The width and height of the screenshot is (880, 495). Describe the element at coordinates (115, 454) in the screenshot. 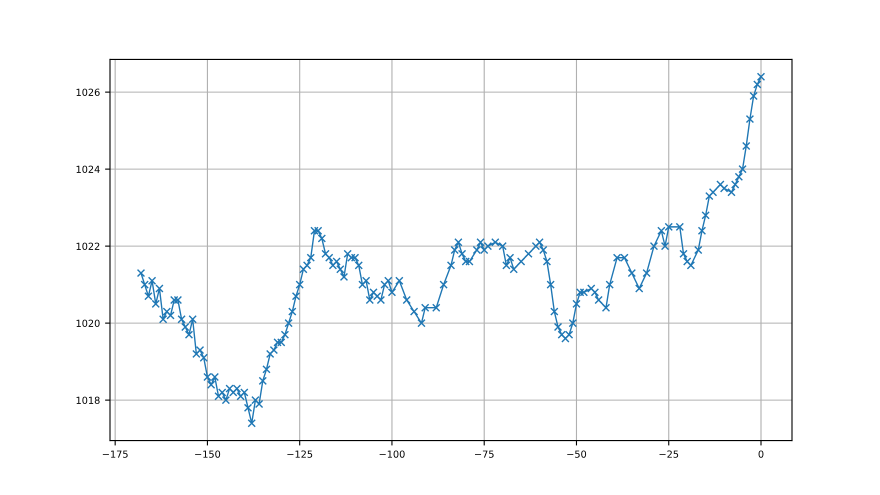

I see `x-tick-label: −175` at that location.